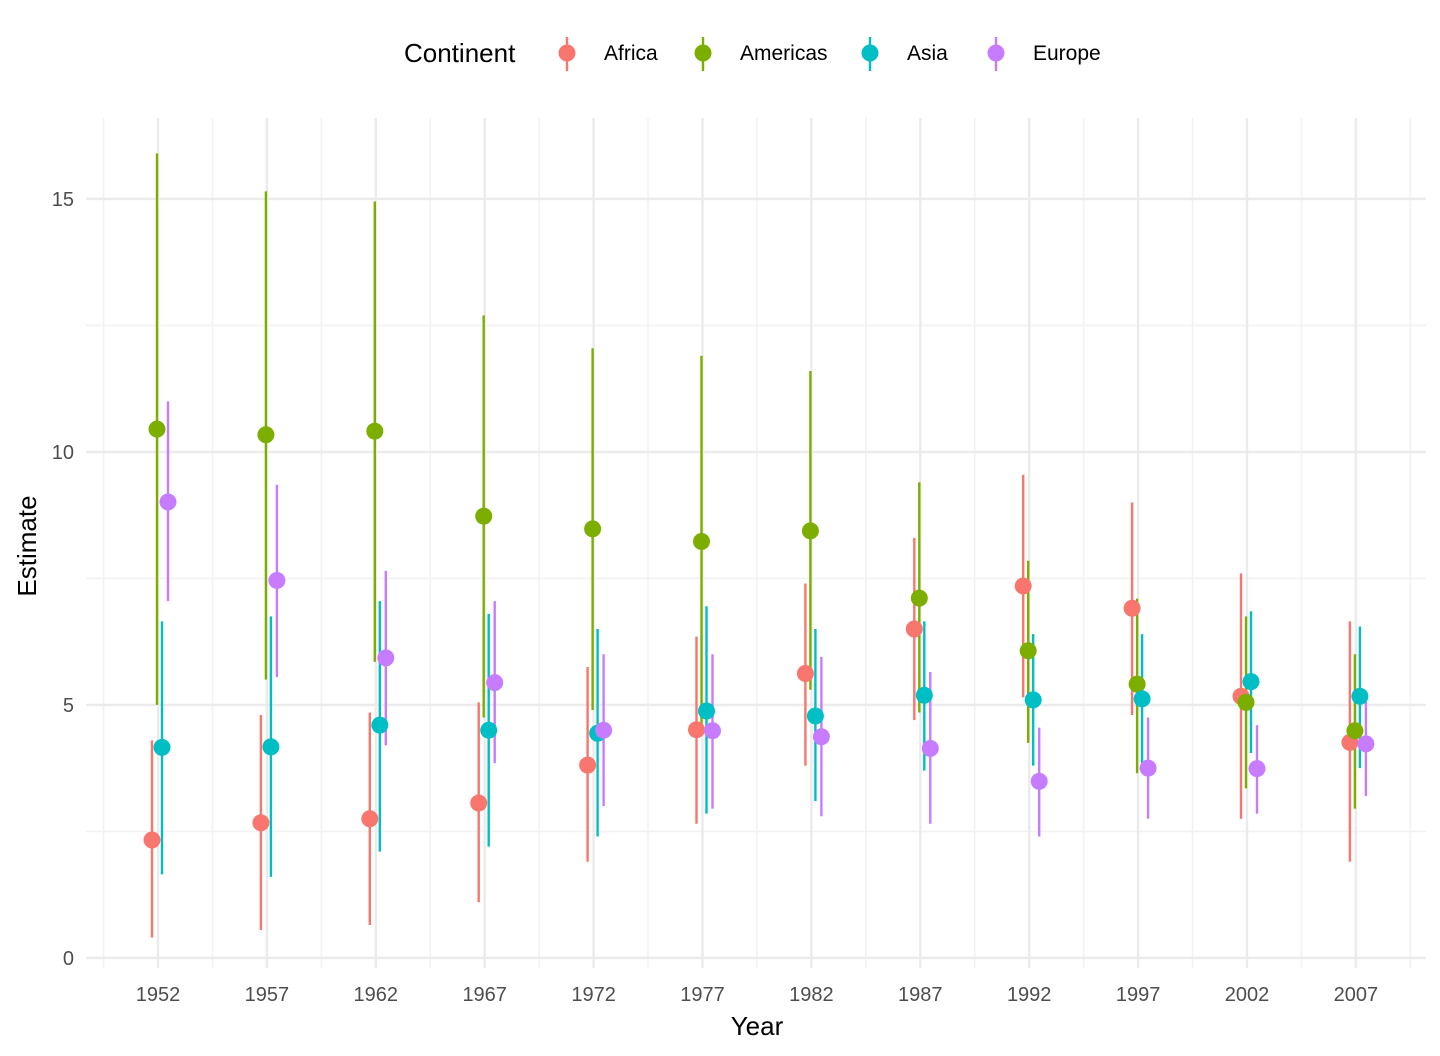 The height and width of the screenshot is (1056, 1440). Describe the element at coordinates (703, 53) in the screenshot. I see `legend-key-point-americas` at that location.